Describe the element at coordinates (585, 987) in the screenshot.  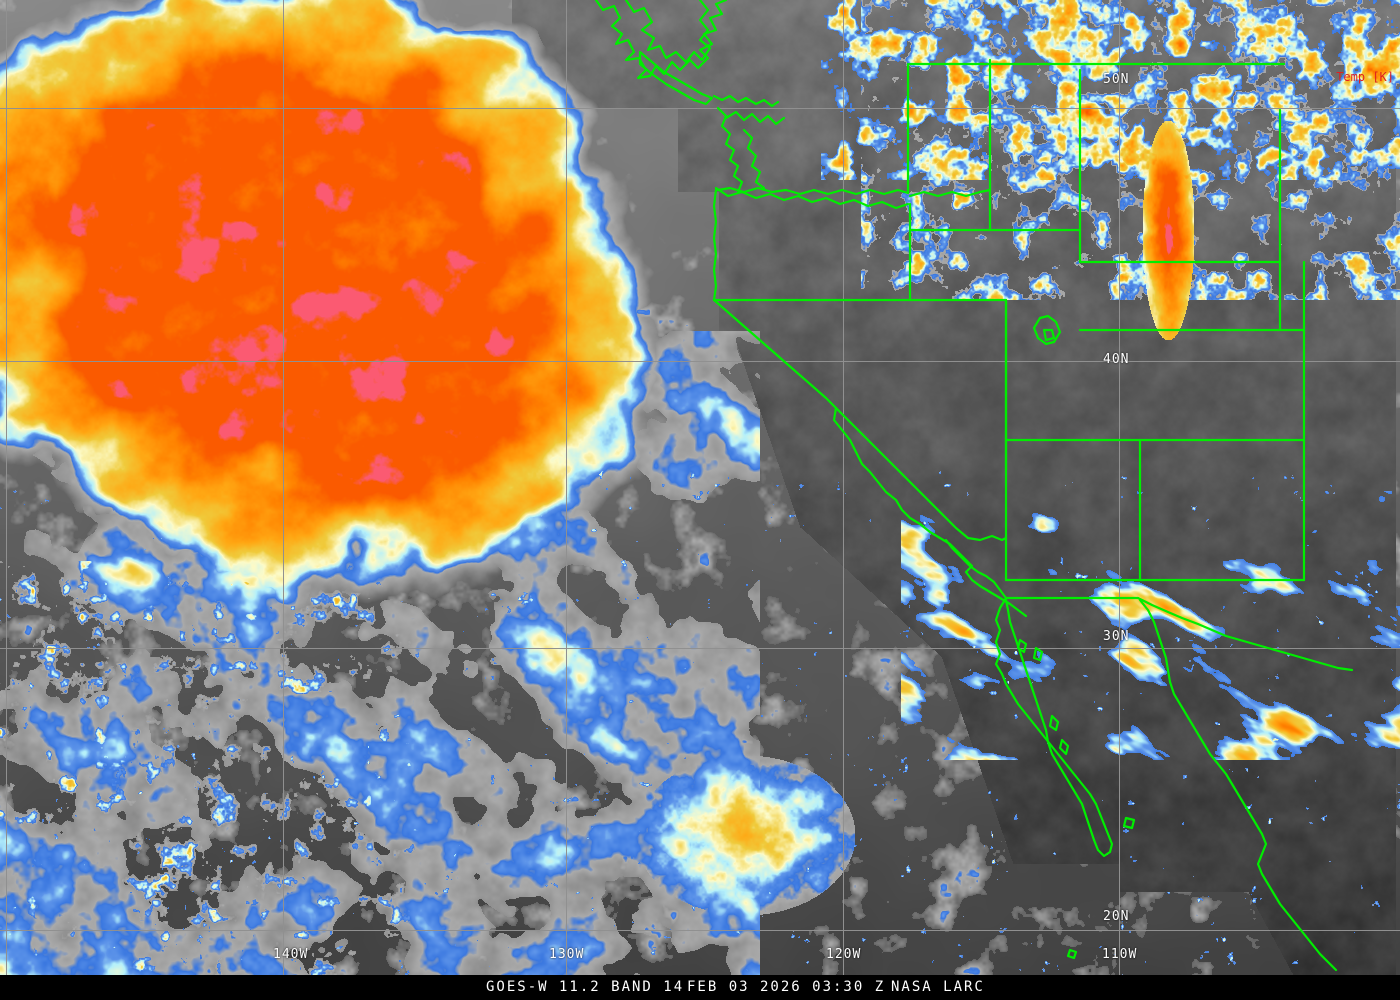
I see `footer-product-label: GOES-W 11.2 BAND 14` at that location.